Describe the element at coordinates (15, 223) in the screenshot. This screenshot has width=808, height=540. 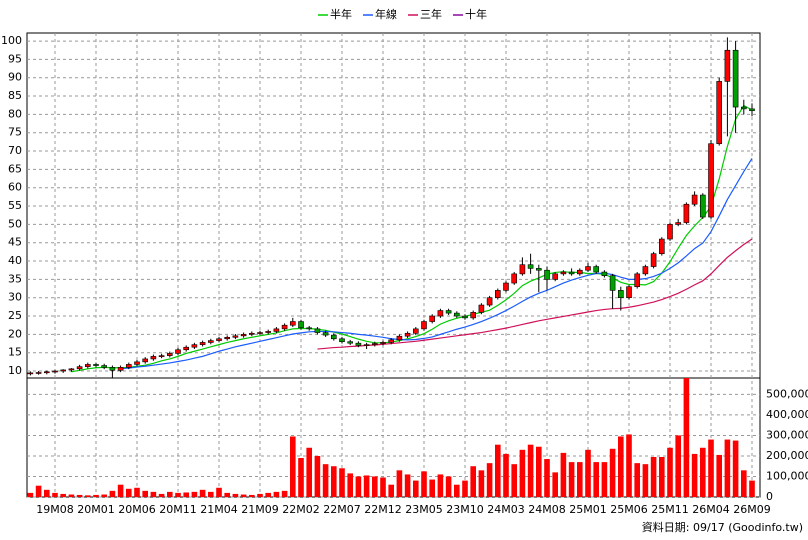
I see `y-tick-label: 50` at that location.